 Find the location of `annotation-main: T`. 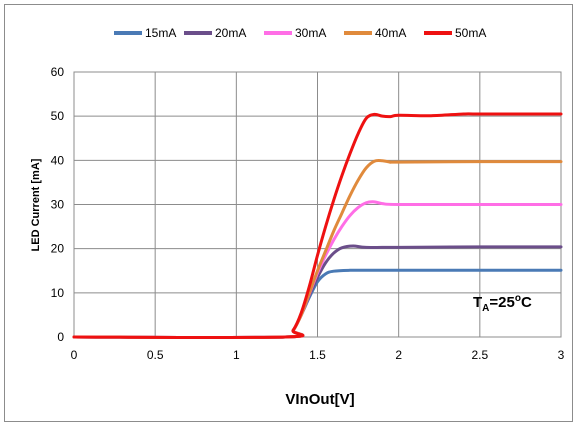

annotation-main: T is located at coordinates (477, 302).